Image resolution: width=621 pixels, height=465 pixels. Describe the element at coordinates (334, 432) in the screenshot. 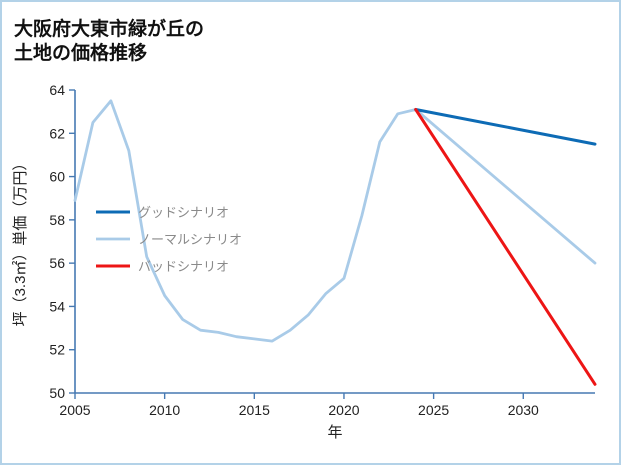

I see `x-axis-label: 年` at that location.